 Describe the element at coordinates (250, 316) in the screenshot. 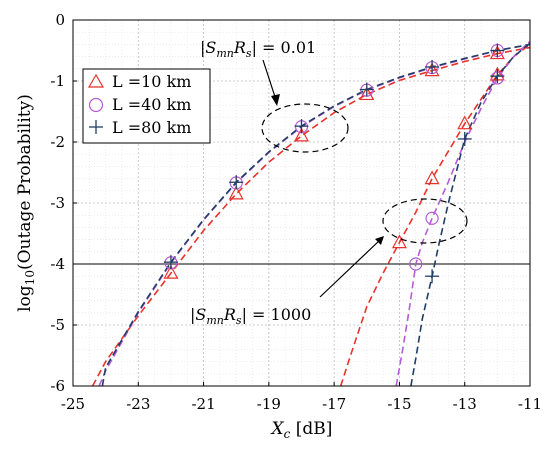

I see `annotation-label-bottom: |SmnRs| = 1000` at that location.